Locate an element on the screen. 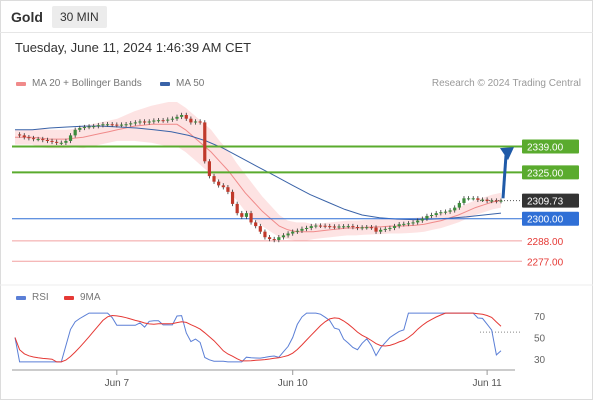  x-tick-label-2: Jun 11 is located at coordinates (487, 383).